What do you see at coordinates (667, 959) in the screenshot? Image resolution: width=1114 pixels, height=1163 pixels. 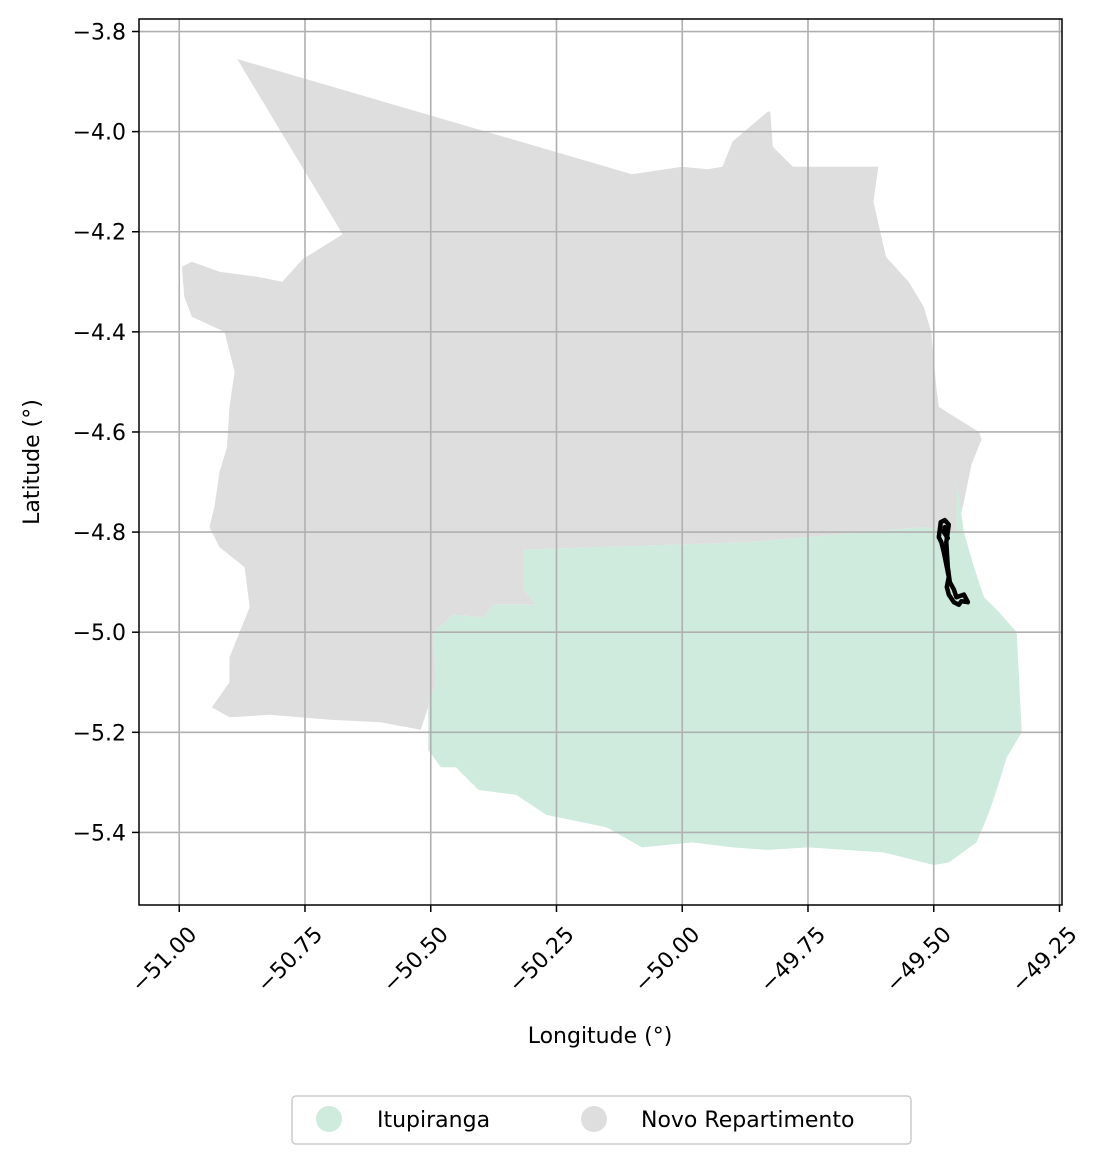 I see `x-tick-label: −50.00` at bounding box center [667, 959].